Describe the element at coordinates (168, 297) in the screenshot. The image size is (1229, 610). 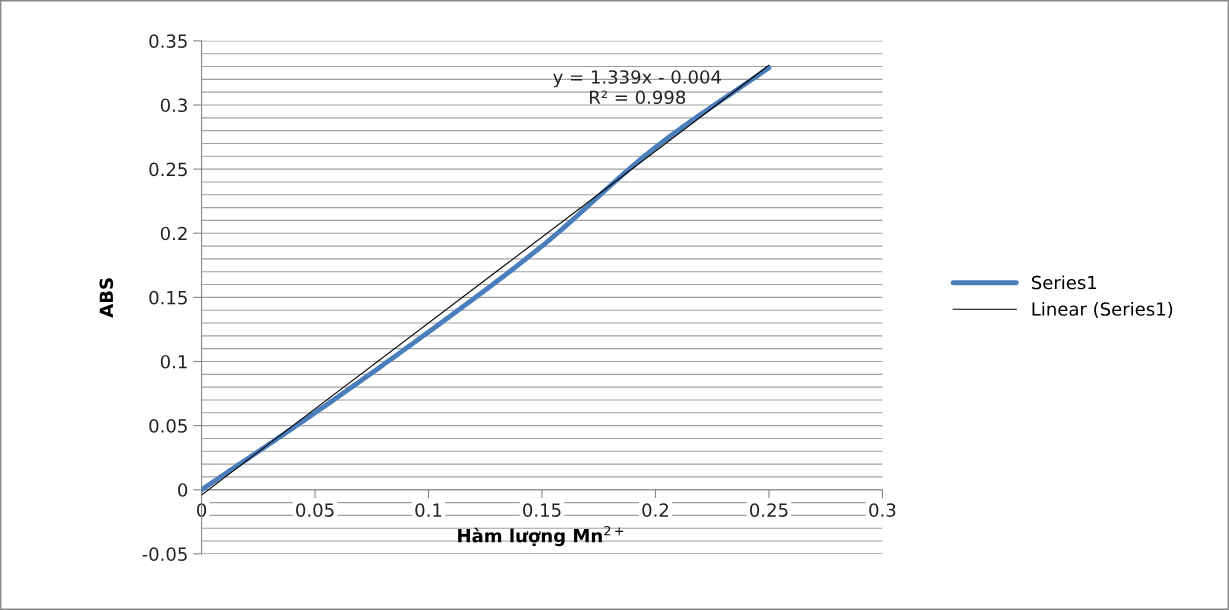
I see `y-tick-label: 0.15` at that location.